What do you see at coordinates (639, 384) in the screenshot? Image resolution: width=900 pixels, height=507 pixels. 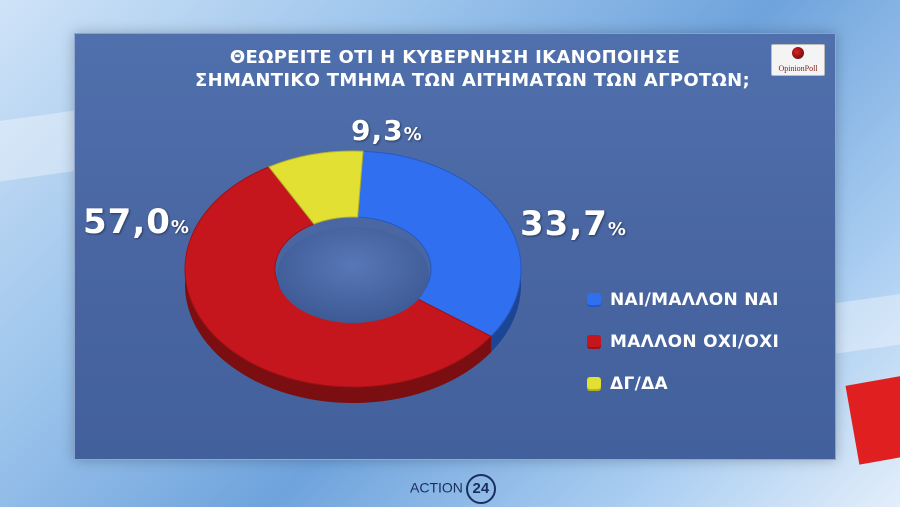 I see `legend-label-dk: ΔΓ/ΔΑ` at bounding box center [639, 384].